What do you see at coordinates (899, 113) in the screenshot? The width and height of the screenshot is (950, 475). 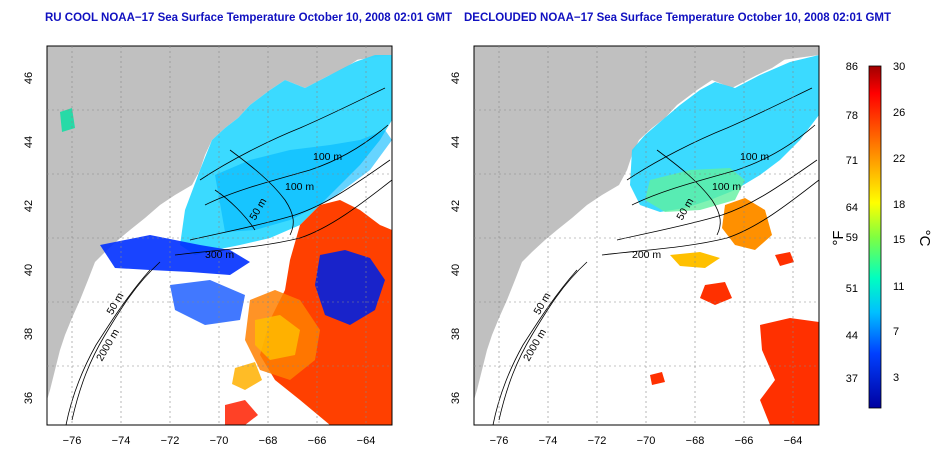 I see `celsius-tick: 26` at bounding box center [899, 113].